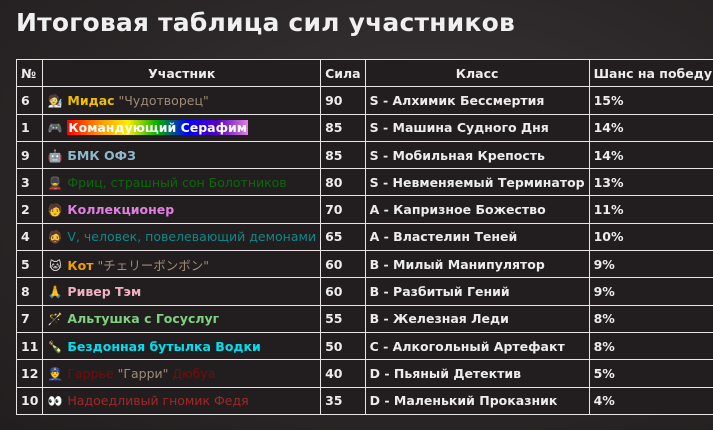  What do you see at coordinates (650, 373) in the screenshot?
I see `chance-cell: 5%` at bounding box center [650, 373].